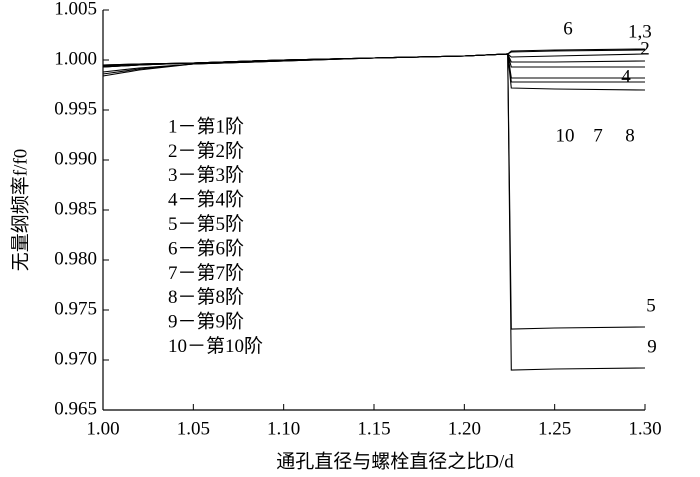 This screenshot has width=700, height=477. What do you see at coordinates (75, 308) in the screenshot?
I see `y-tick-label: 0.975` at bounding box center [75, 308].